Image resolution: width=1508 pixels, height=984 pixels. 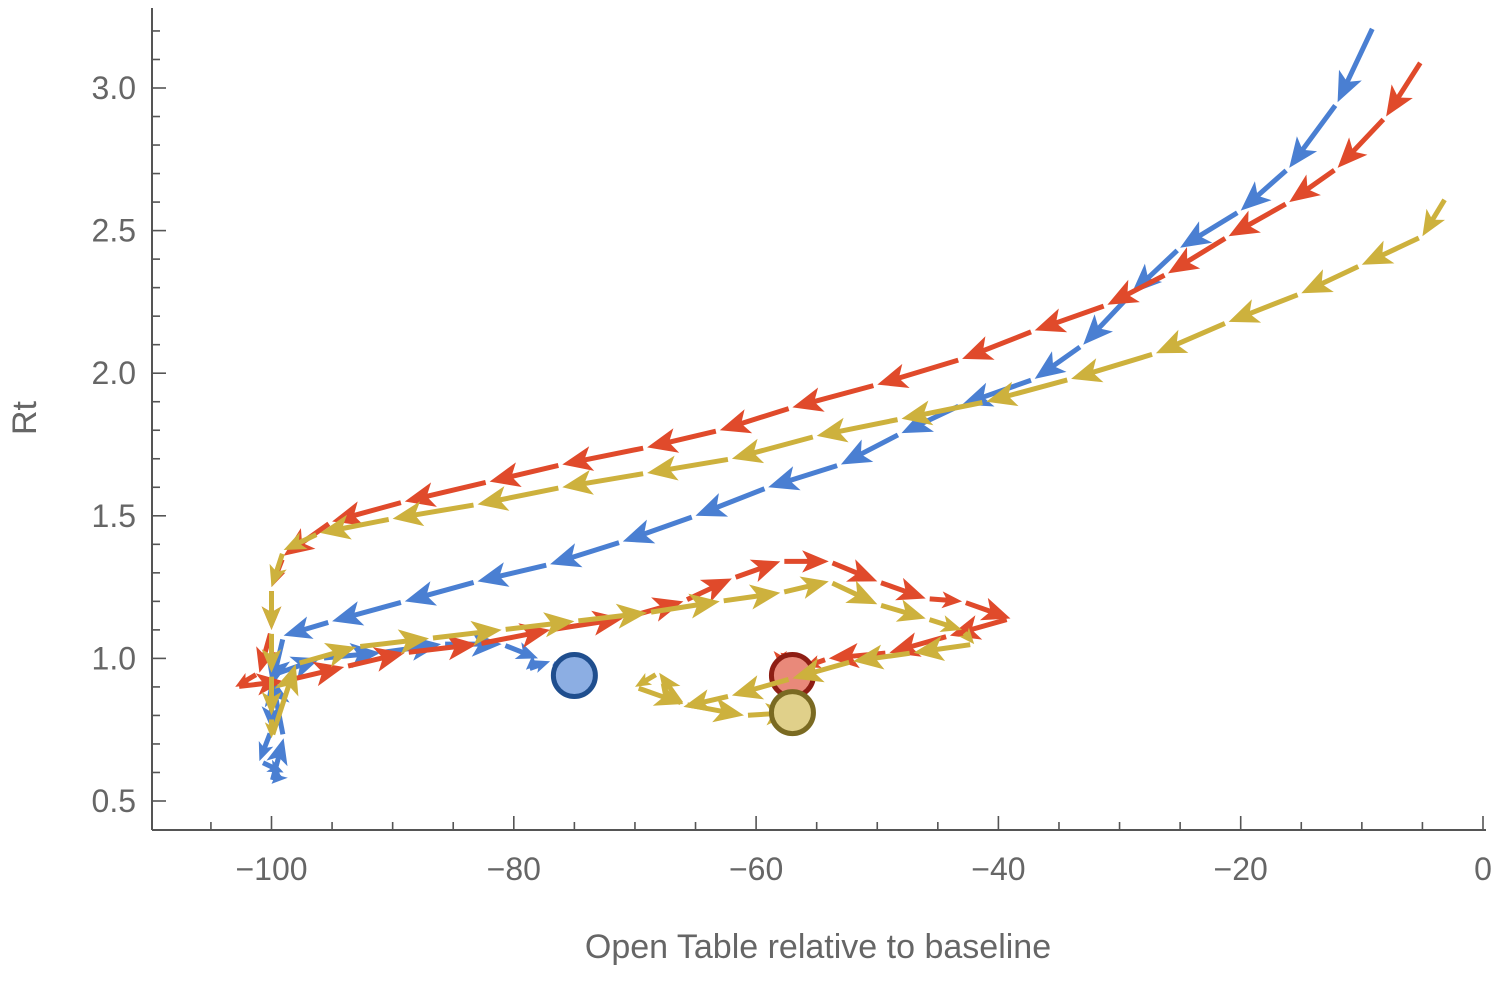 I want to click on x-tick-label: −40, so click(x=998, y=869).